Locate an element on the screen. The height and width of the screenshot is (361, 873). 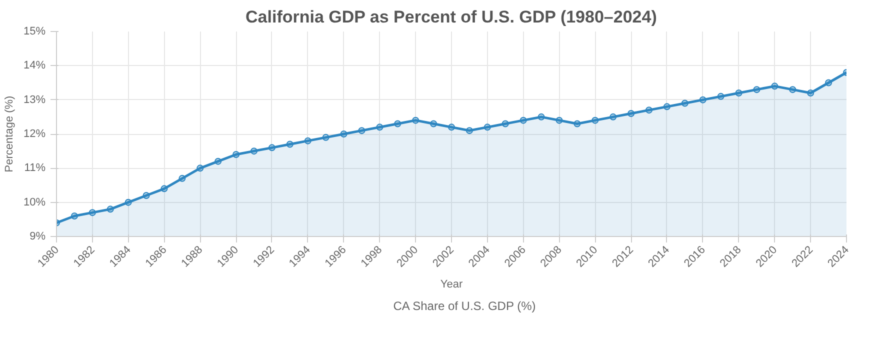
x-axis-title: Year is located at coordinates (451, 284).